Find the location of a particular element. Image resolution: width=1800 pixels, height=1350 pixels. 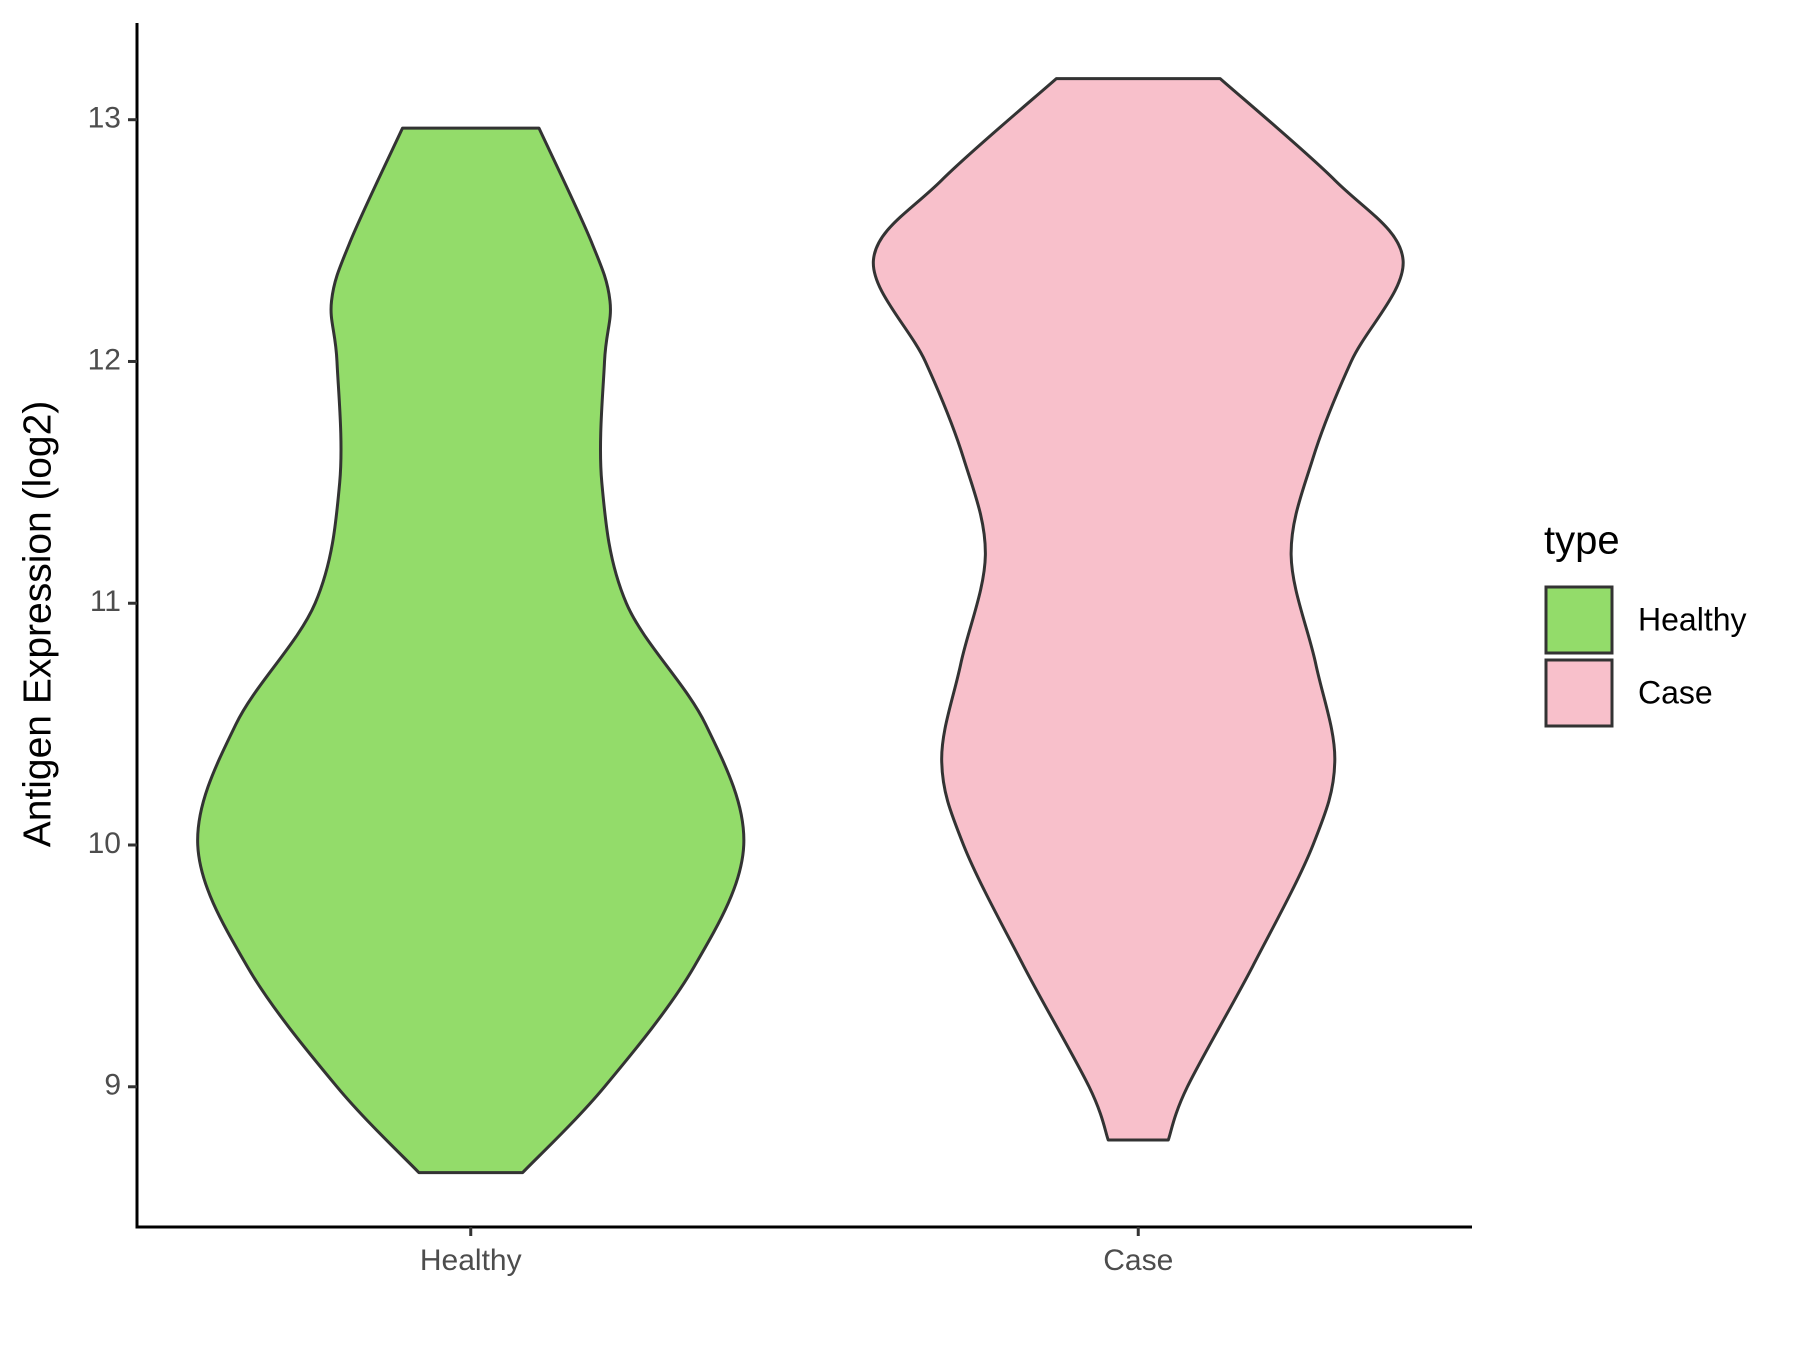

legend-label: Healthy is located at coordinates (1692, 619).